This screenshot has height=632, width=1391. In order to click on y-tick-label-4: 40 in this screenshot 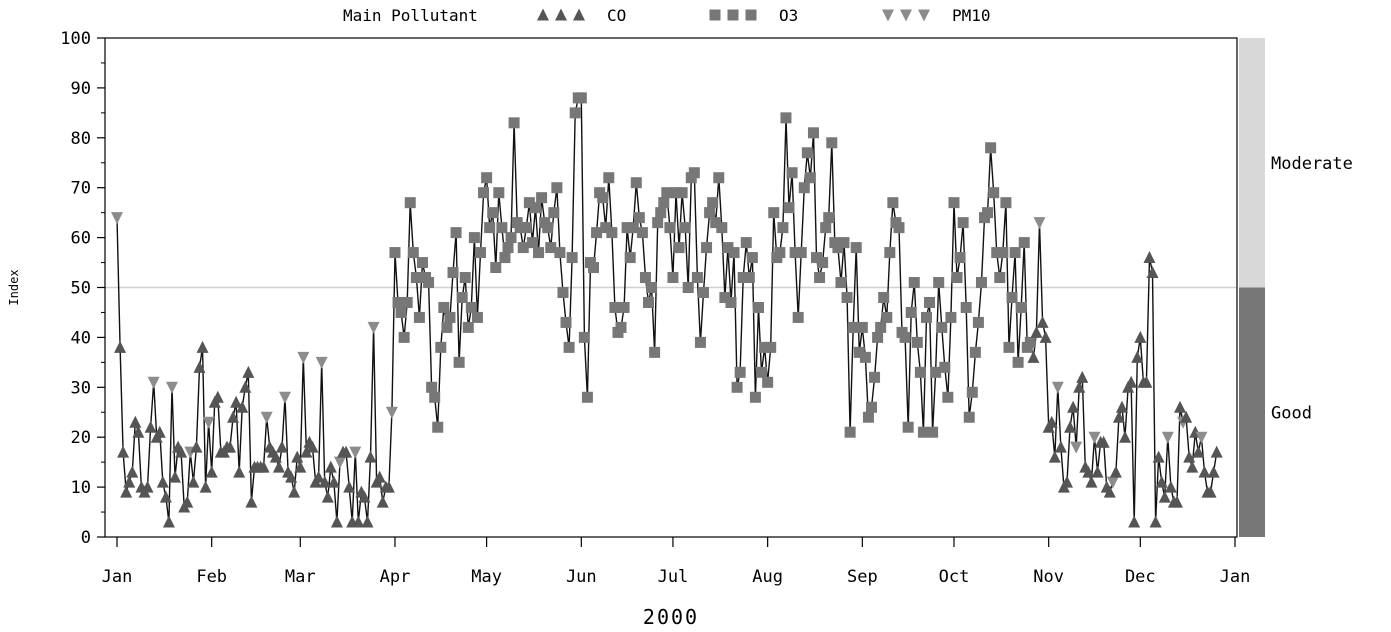, I will do `click(81, 338)`.